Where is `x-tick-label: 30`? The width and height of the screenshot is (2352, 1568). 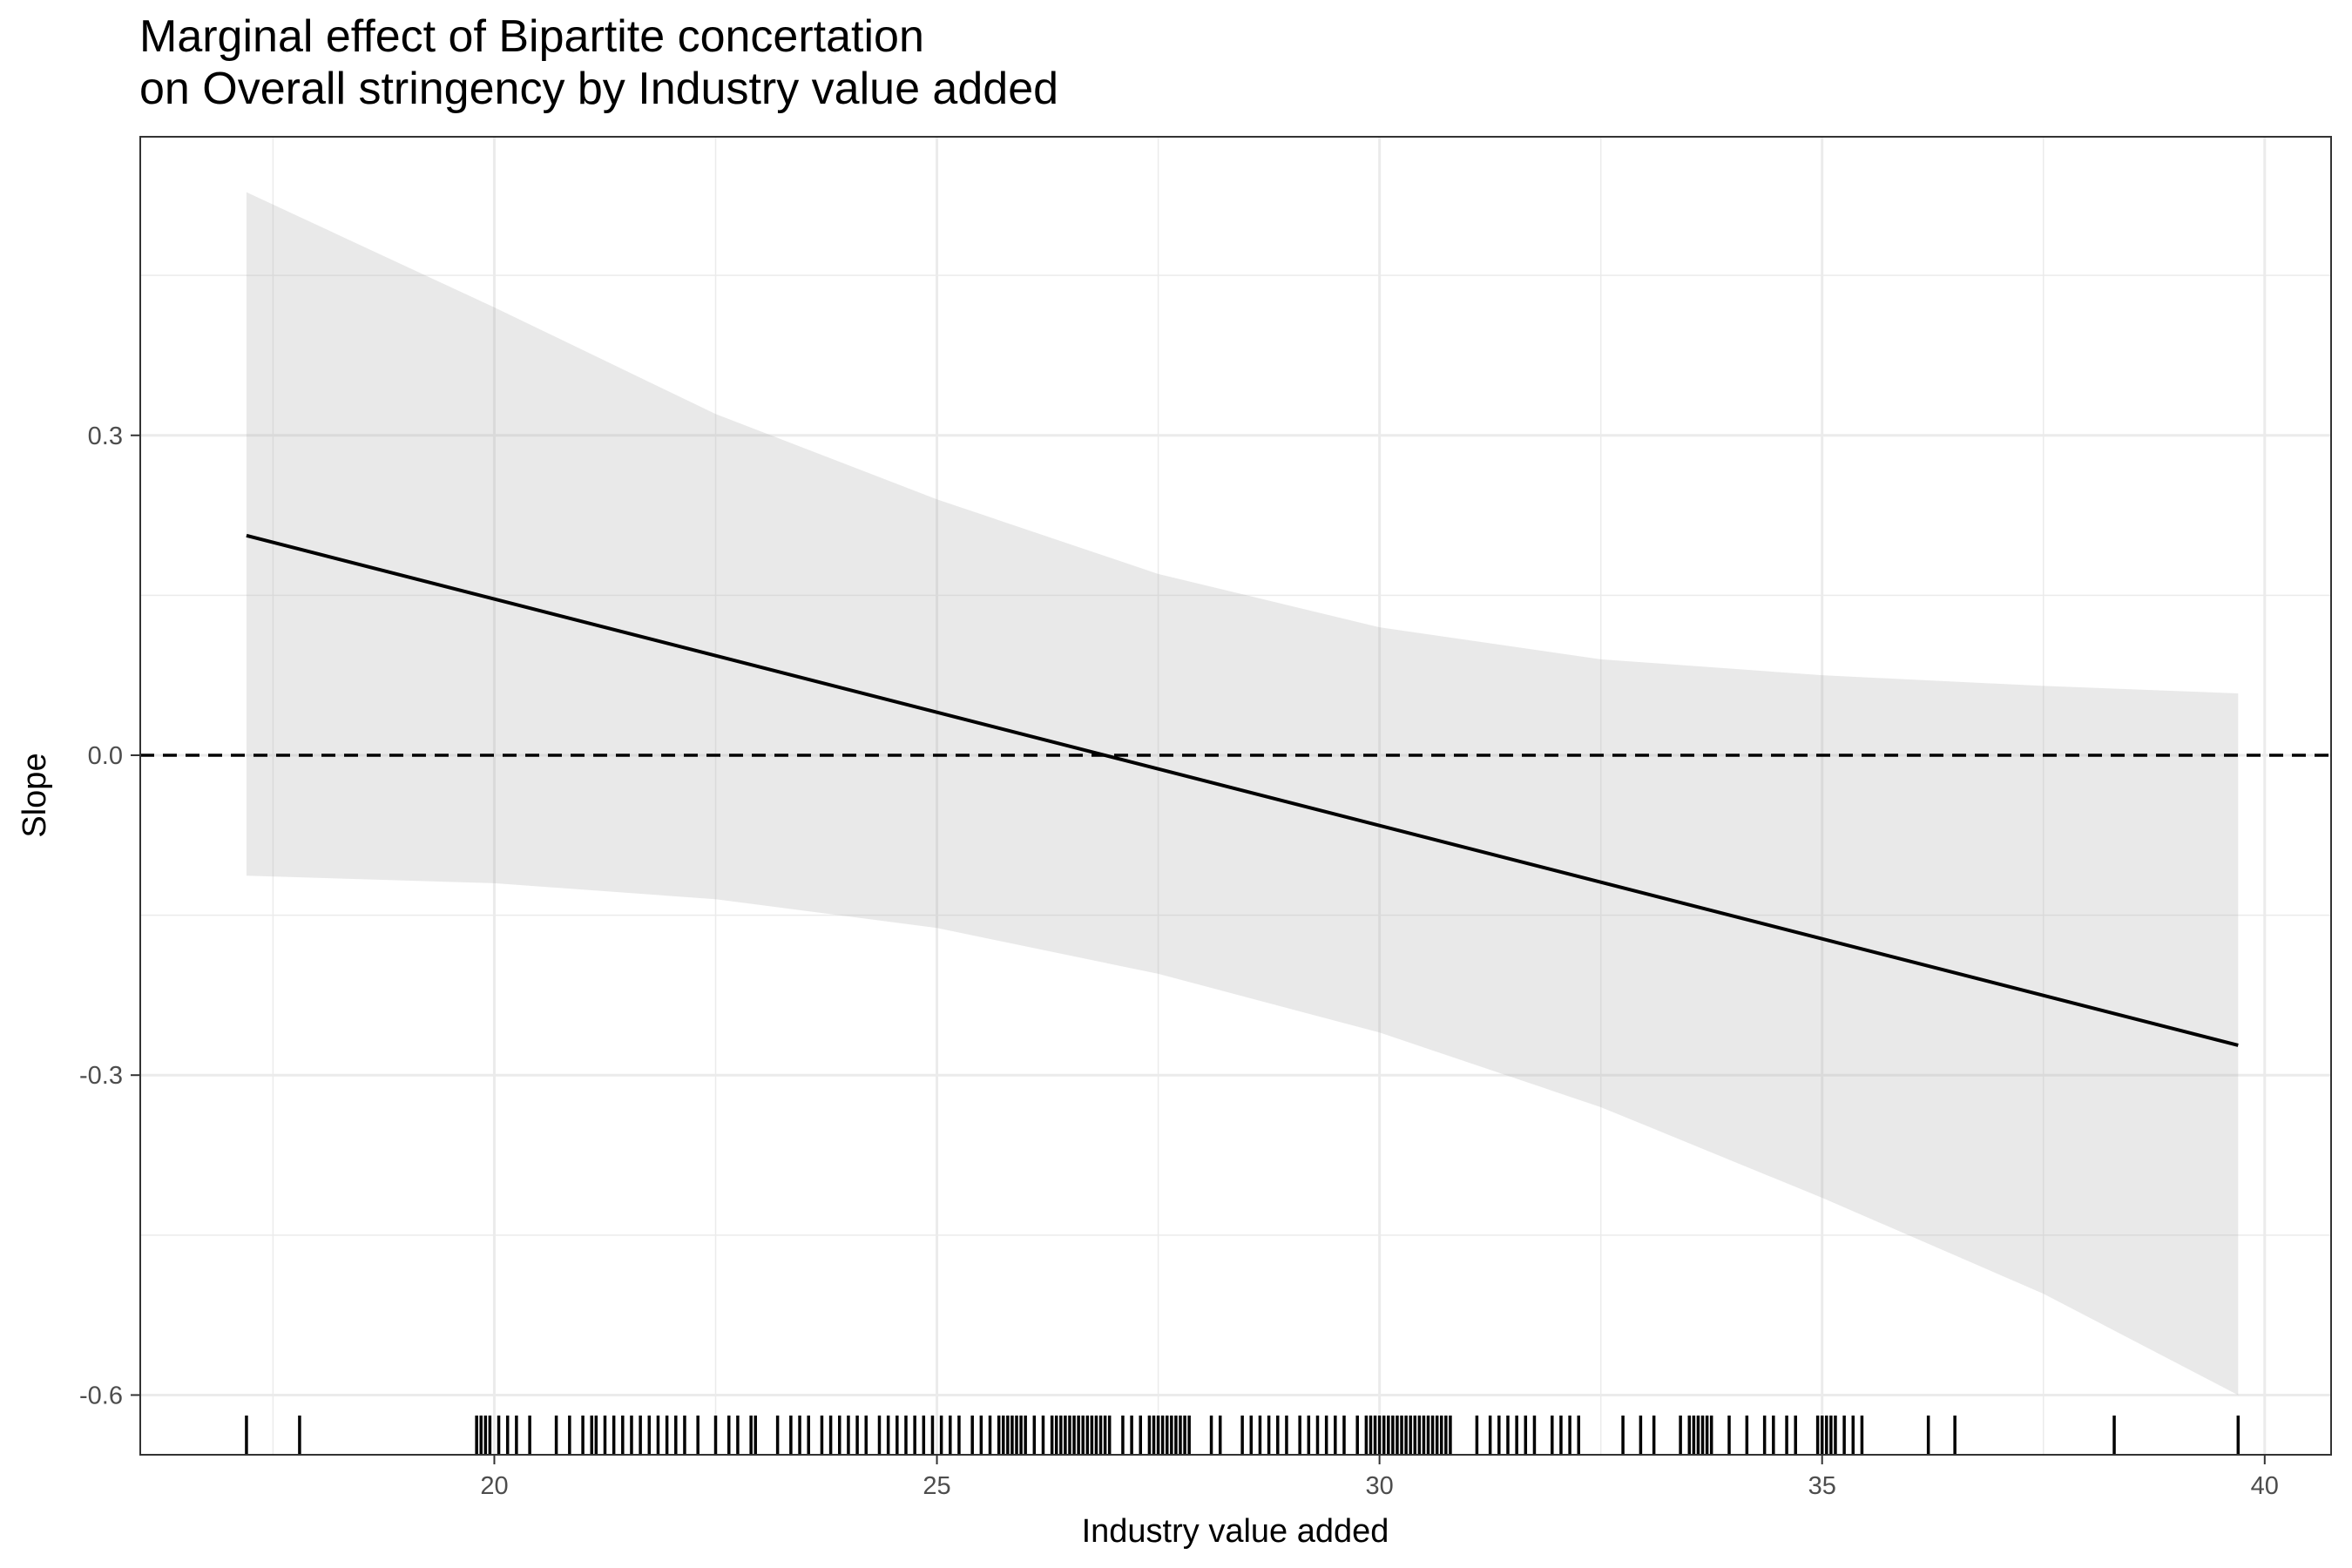 x-tick-label: 30 is located at coordinates (1379, 1486).